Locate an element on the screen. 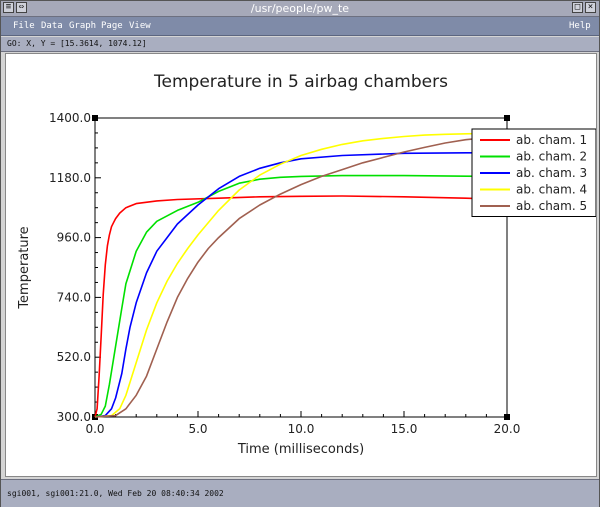  menu-data: Data is located at coordinates (52, 26).